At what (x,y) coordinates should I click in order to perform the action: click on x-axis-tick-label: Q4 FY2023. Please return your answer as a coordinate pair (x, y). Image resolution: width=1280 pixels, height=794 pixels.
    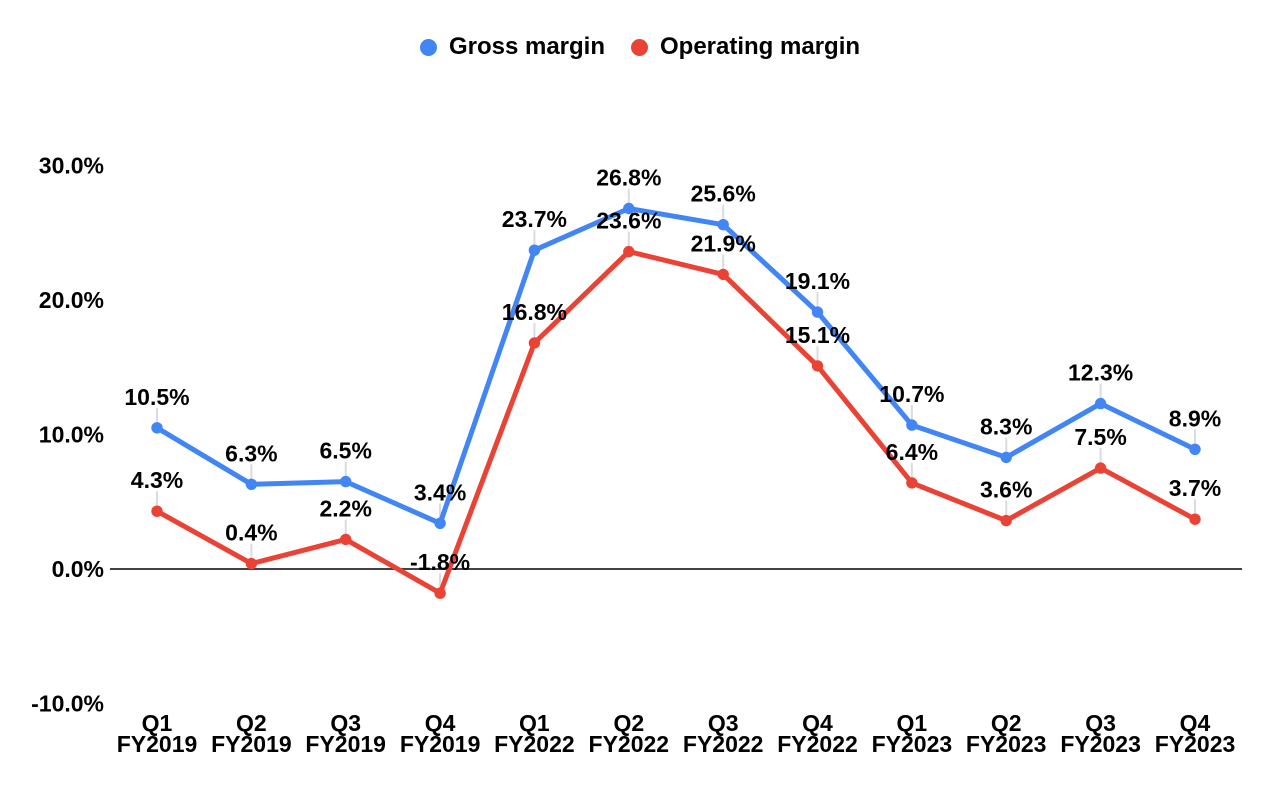
    Looking at the image, I should click on (1195, 733).